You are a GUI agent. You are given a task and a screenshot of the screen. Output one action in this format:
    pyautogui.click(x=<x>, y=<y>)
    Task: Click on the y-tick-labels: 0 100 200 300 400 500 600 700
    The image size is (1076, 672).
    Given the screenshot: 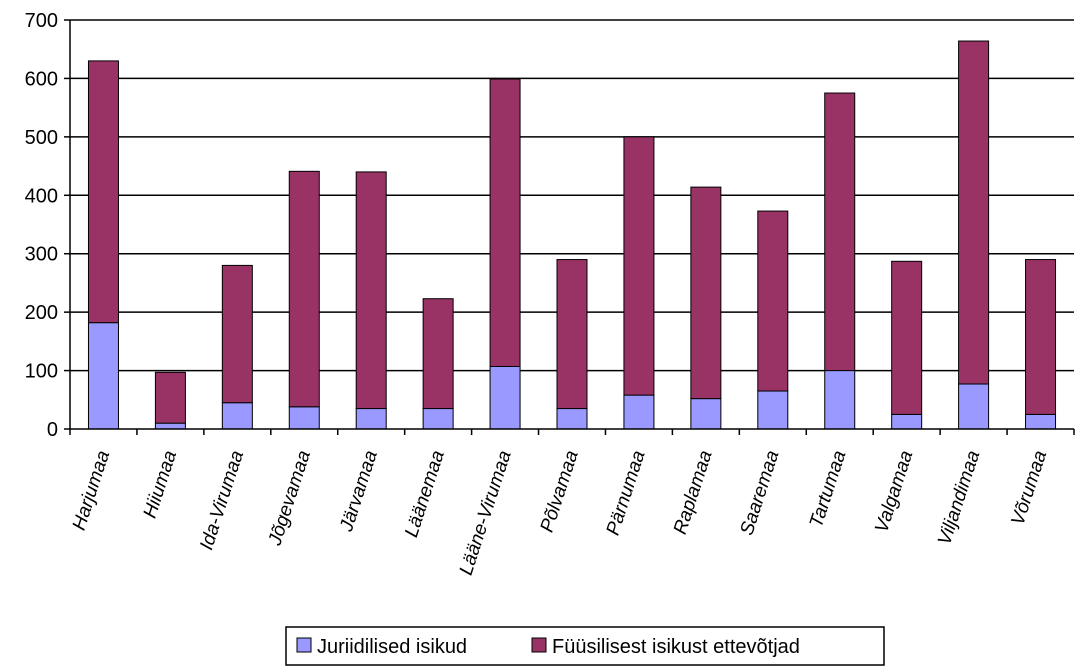 What is the action you would take?
    pyautogui.click(x=41, y=225)
    